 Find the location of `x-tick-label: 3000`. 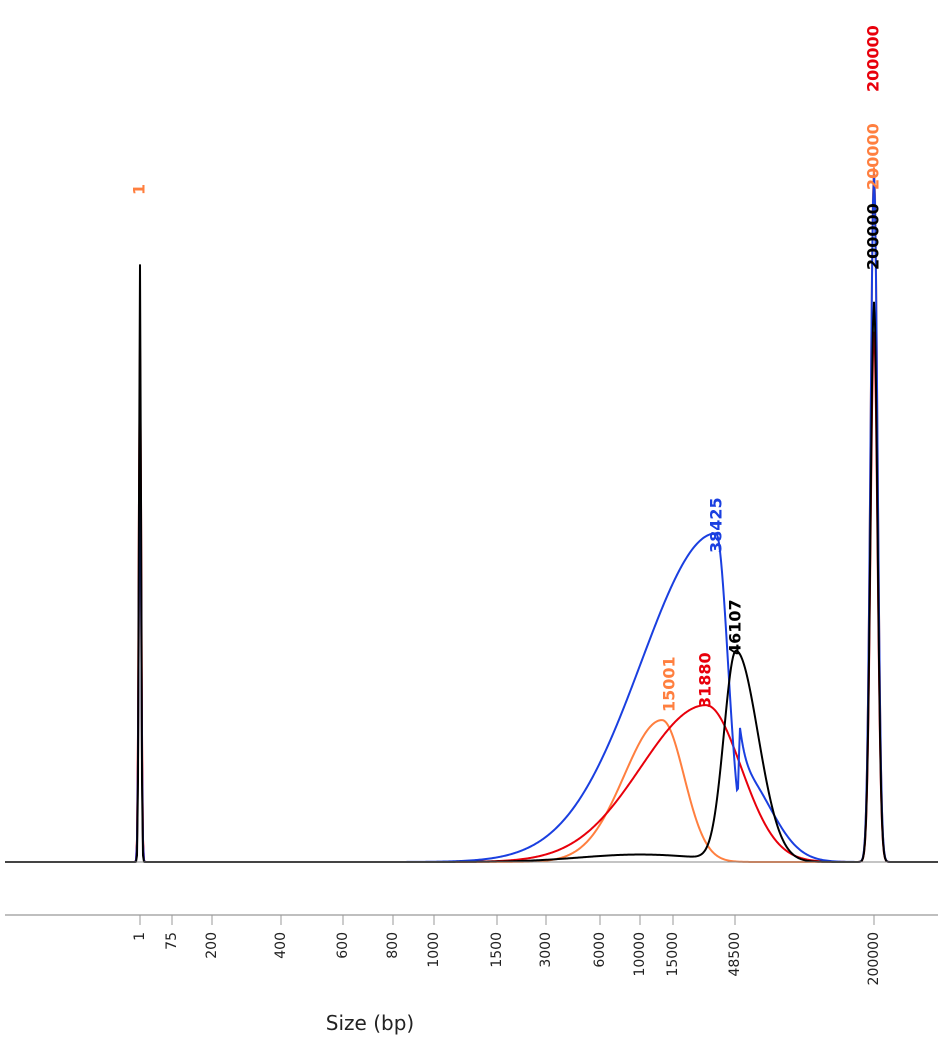

x-tick-label: 3000 is located at coordinates (546, 950).